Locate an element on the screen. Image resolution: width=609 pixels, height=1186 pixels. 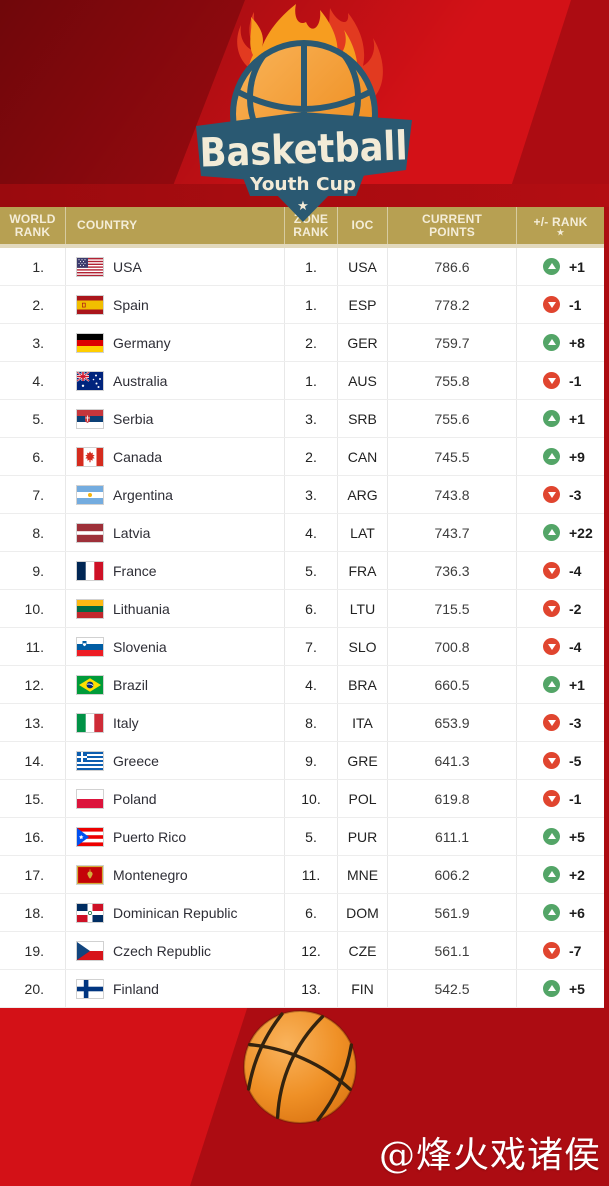
points-value: 786.6 is located at coordinates (452, 266).